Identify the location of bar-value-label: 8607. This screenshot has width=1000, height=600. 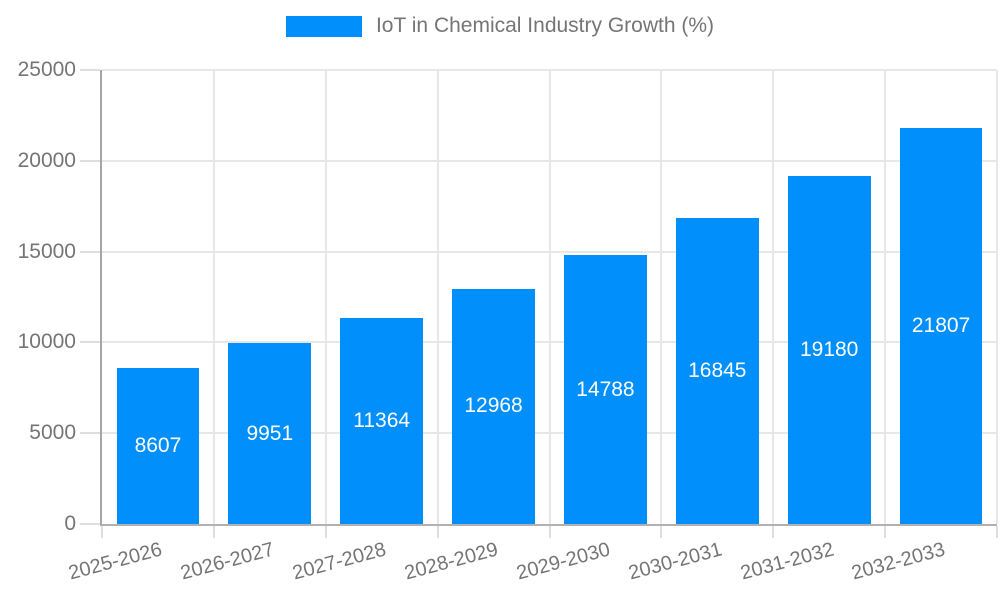
(158, 445).